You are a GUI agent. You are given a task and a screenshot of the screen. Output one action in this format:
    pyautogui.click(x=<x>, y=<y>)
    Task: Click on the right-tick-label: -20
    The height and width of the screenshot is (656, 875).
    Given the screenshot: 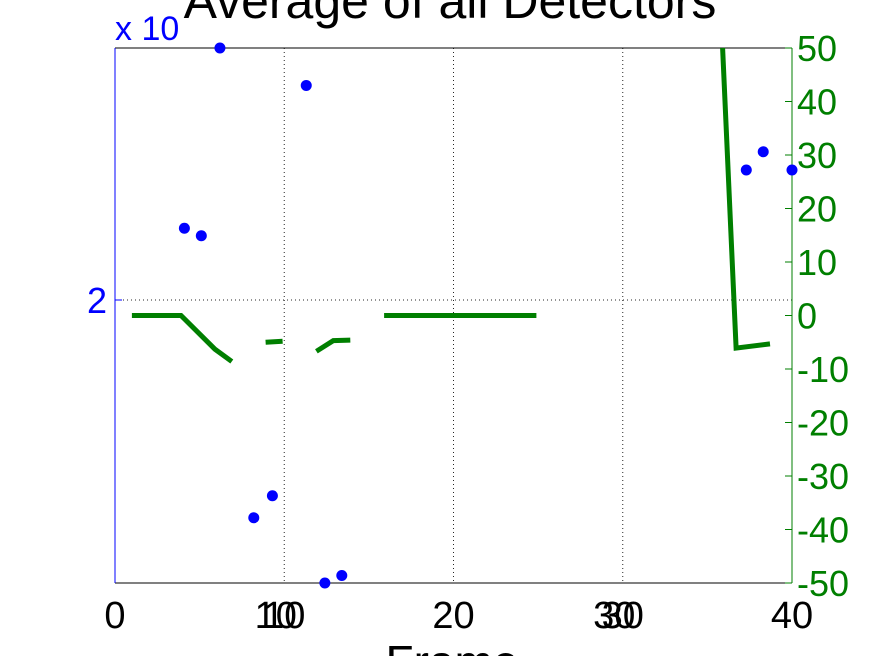 What is the action you would take?
    pyautogui.click(x=823, y=423)
    